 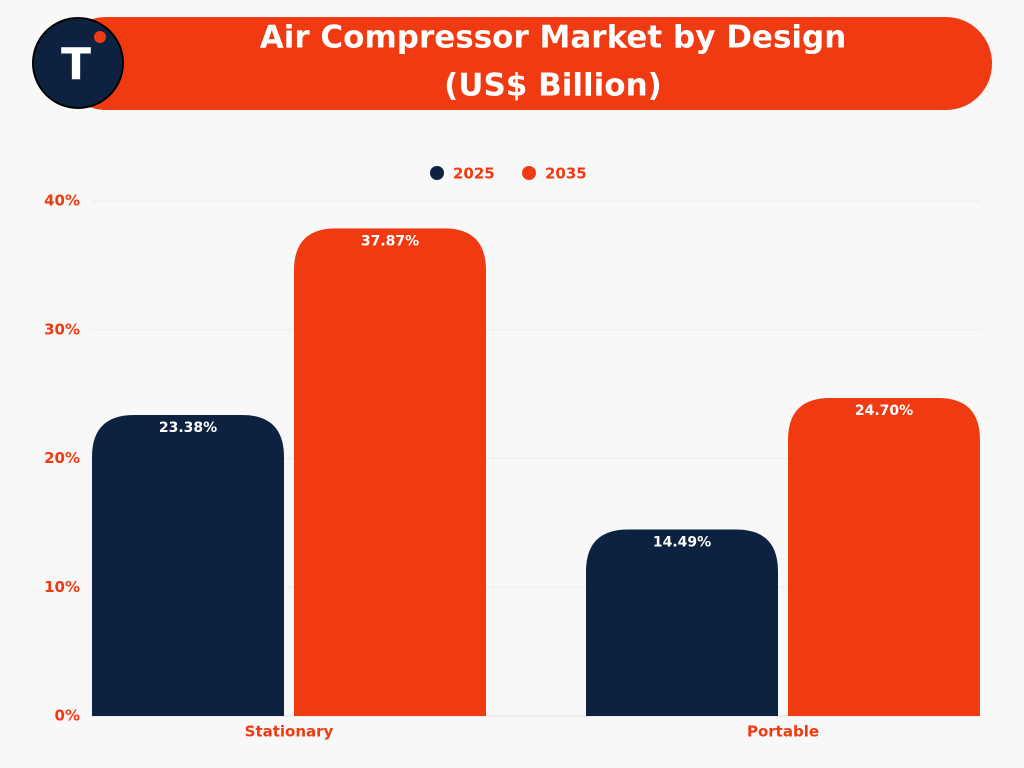 What do you see at coordinates (526, 63) in the screenshot?
I see `header-banner` at bounding box center [526, 63].